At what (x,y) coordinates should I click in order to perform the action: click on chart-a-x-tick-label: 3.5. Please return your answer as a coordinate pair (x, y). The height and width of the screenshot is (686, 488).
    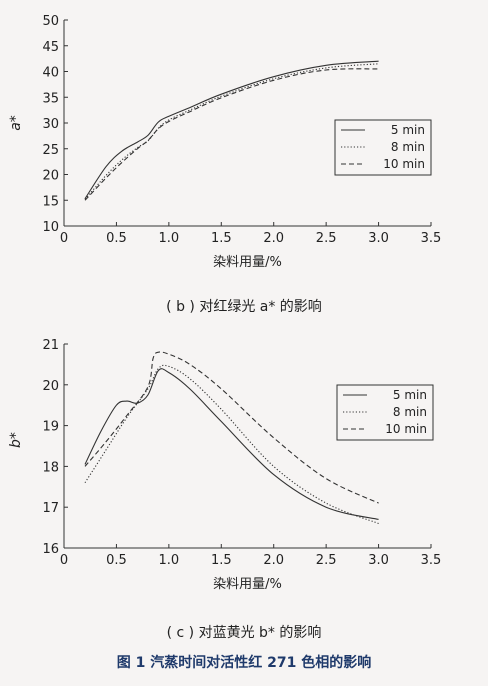
    Looking at the image, I should click on (431, 238).